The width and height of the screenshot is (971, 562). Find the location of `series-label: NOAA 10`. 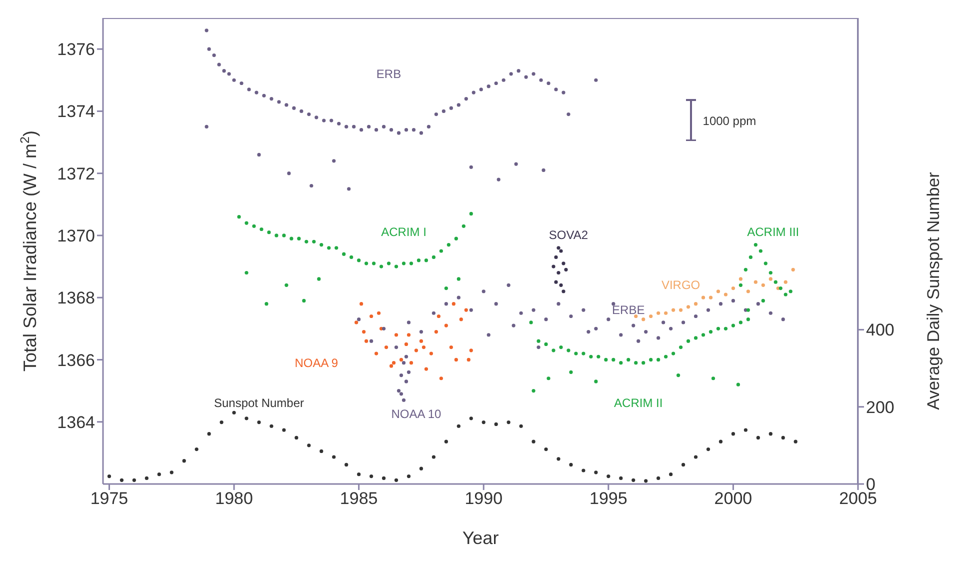

series-label: NOAA 10 is located at coordinates (416, 414).